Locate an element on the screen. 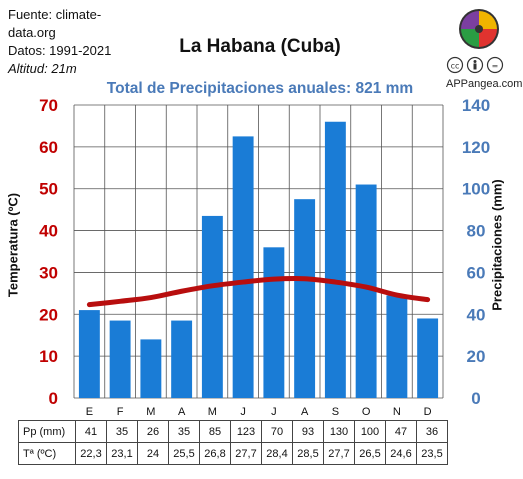 This screenshot has height=479, width=523. source-line-2: data.org is located at coordinates (32, 32).